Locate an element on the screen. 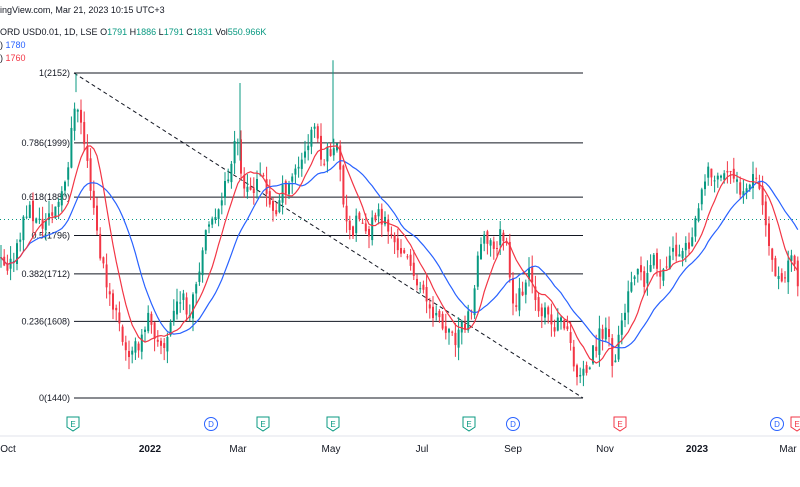  time-axis-label: Jul is located at coordinates (422, 449).